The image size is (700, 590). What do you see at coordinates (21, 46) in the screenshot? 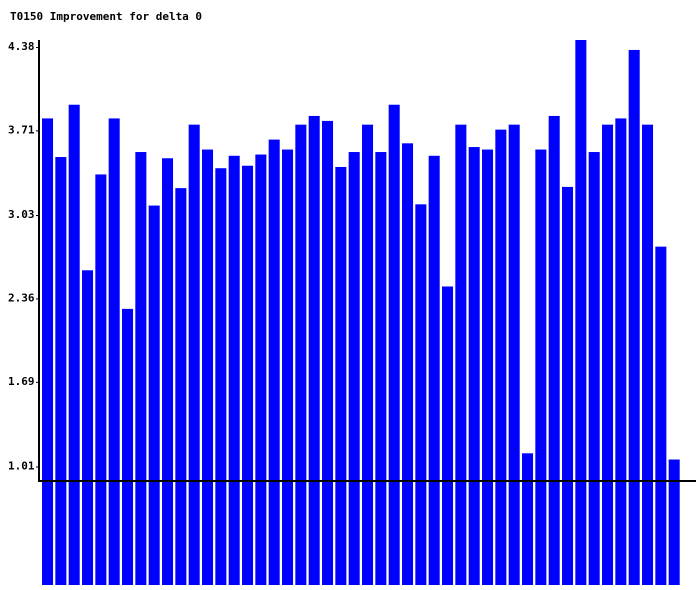
I see `y-tick-label: 4.38` at bounding box center [21, 46].